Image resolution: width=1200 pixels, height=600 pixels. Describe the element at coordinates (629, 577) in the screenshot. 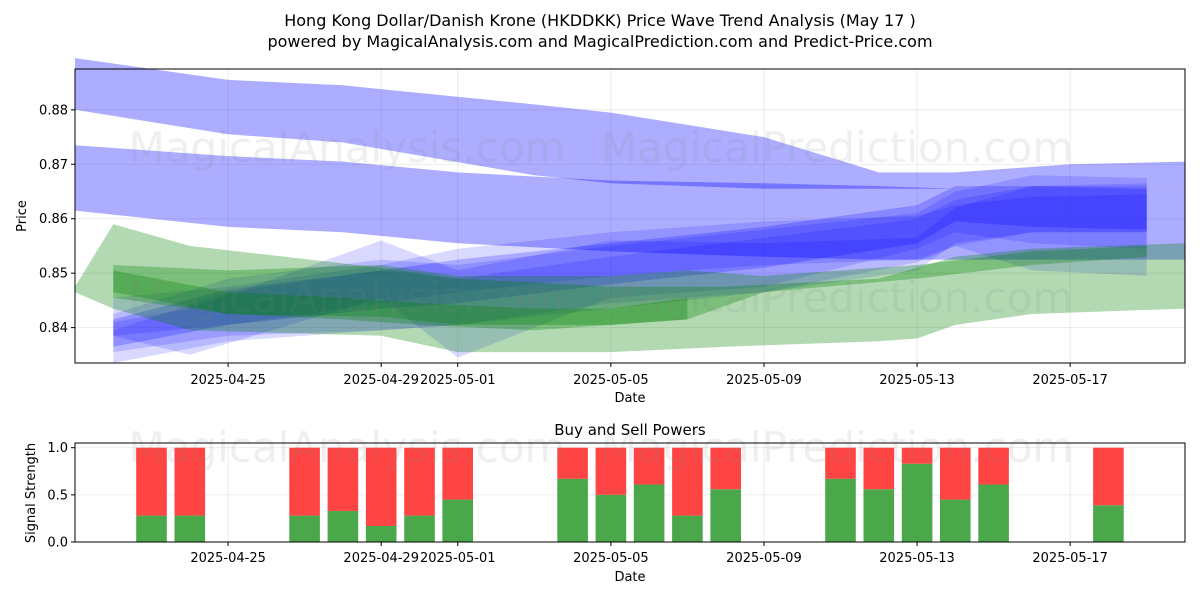

I see `signal-x-label: Date` at that location.